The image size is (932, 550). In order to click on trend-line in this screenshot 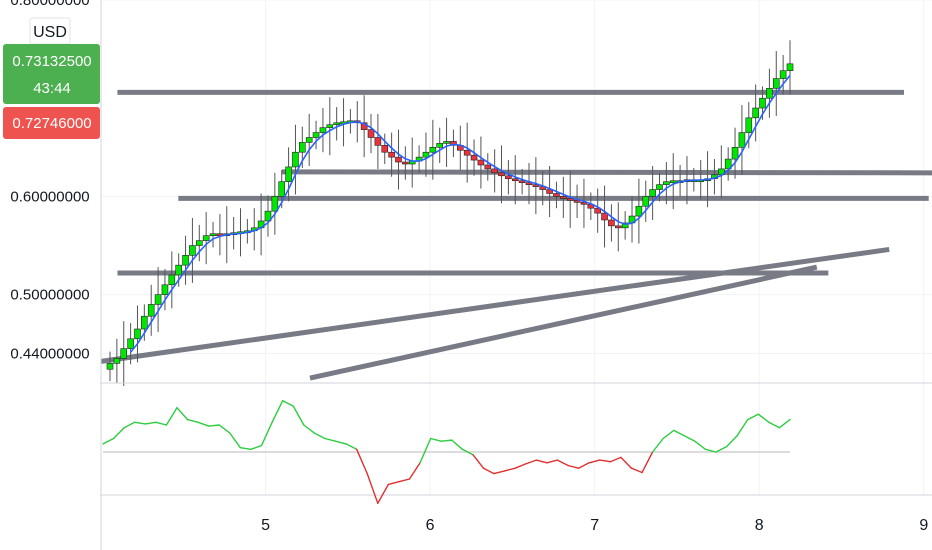, I will do `click(563, 322)`.